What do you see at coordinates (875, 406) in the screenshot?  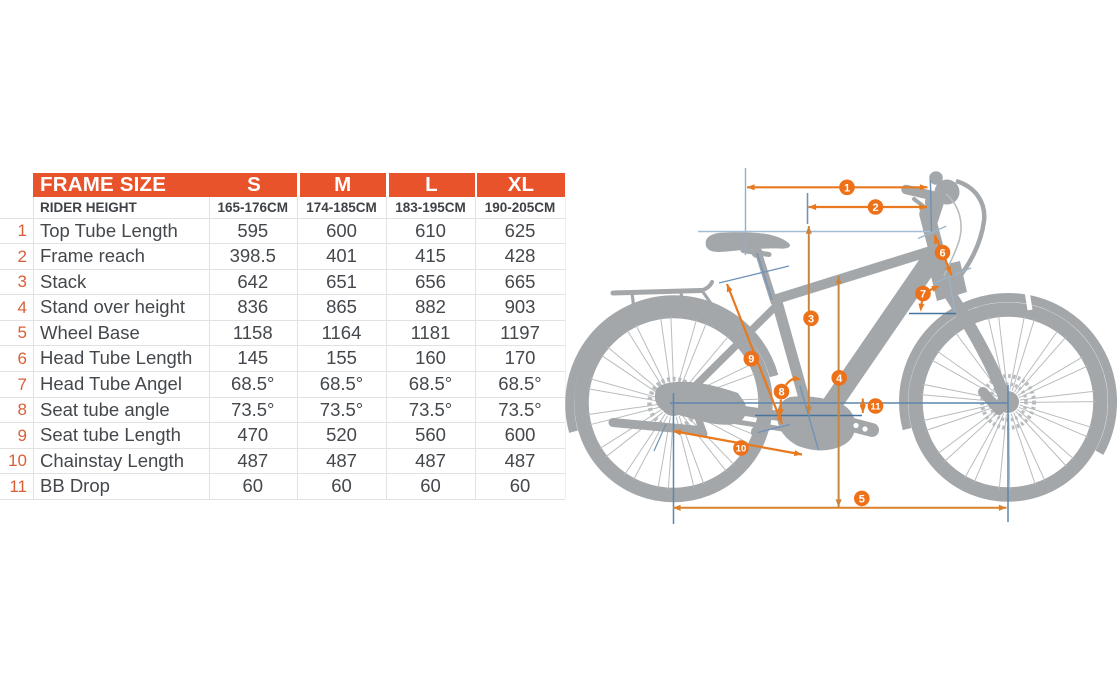 I see `svg-text: 11` at bounding box center [875, 406].